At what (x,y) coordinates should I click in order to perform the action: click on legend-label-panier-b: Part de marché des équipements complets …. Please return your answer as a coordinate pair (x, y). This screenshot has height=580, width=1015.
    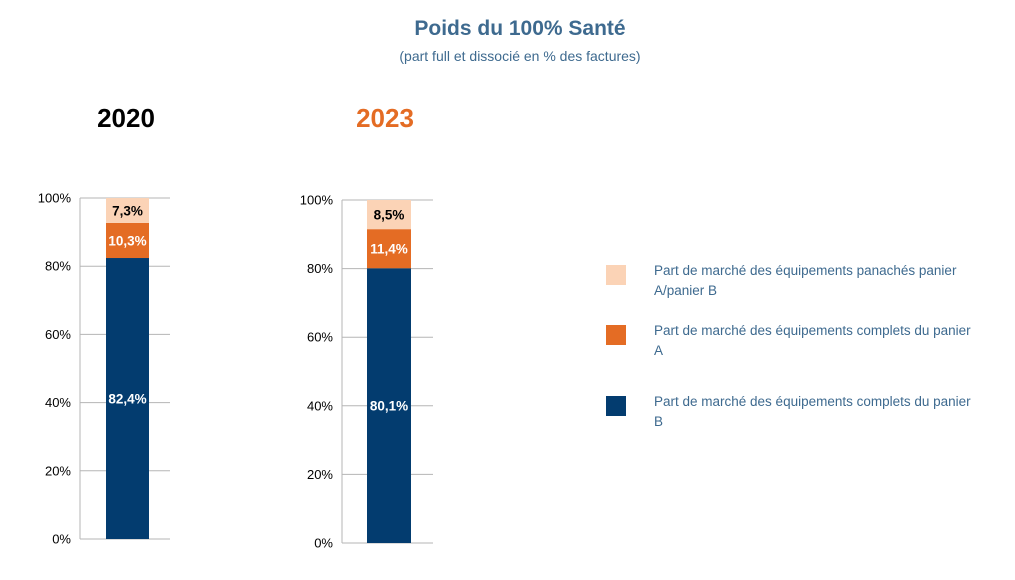
    Looking at the image, I should click on (812, 411).